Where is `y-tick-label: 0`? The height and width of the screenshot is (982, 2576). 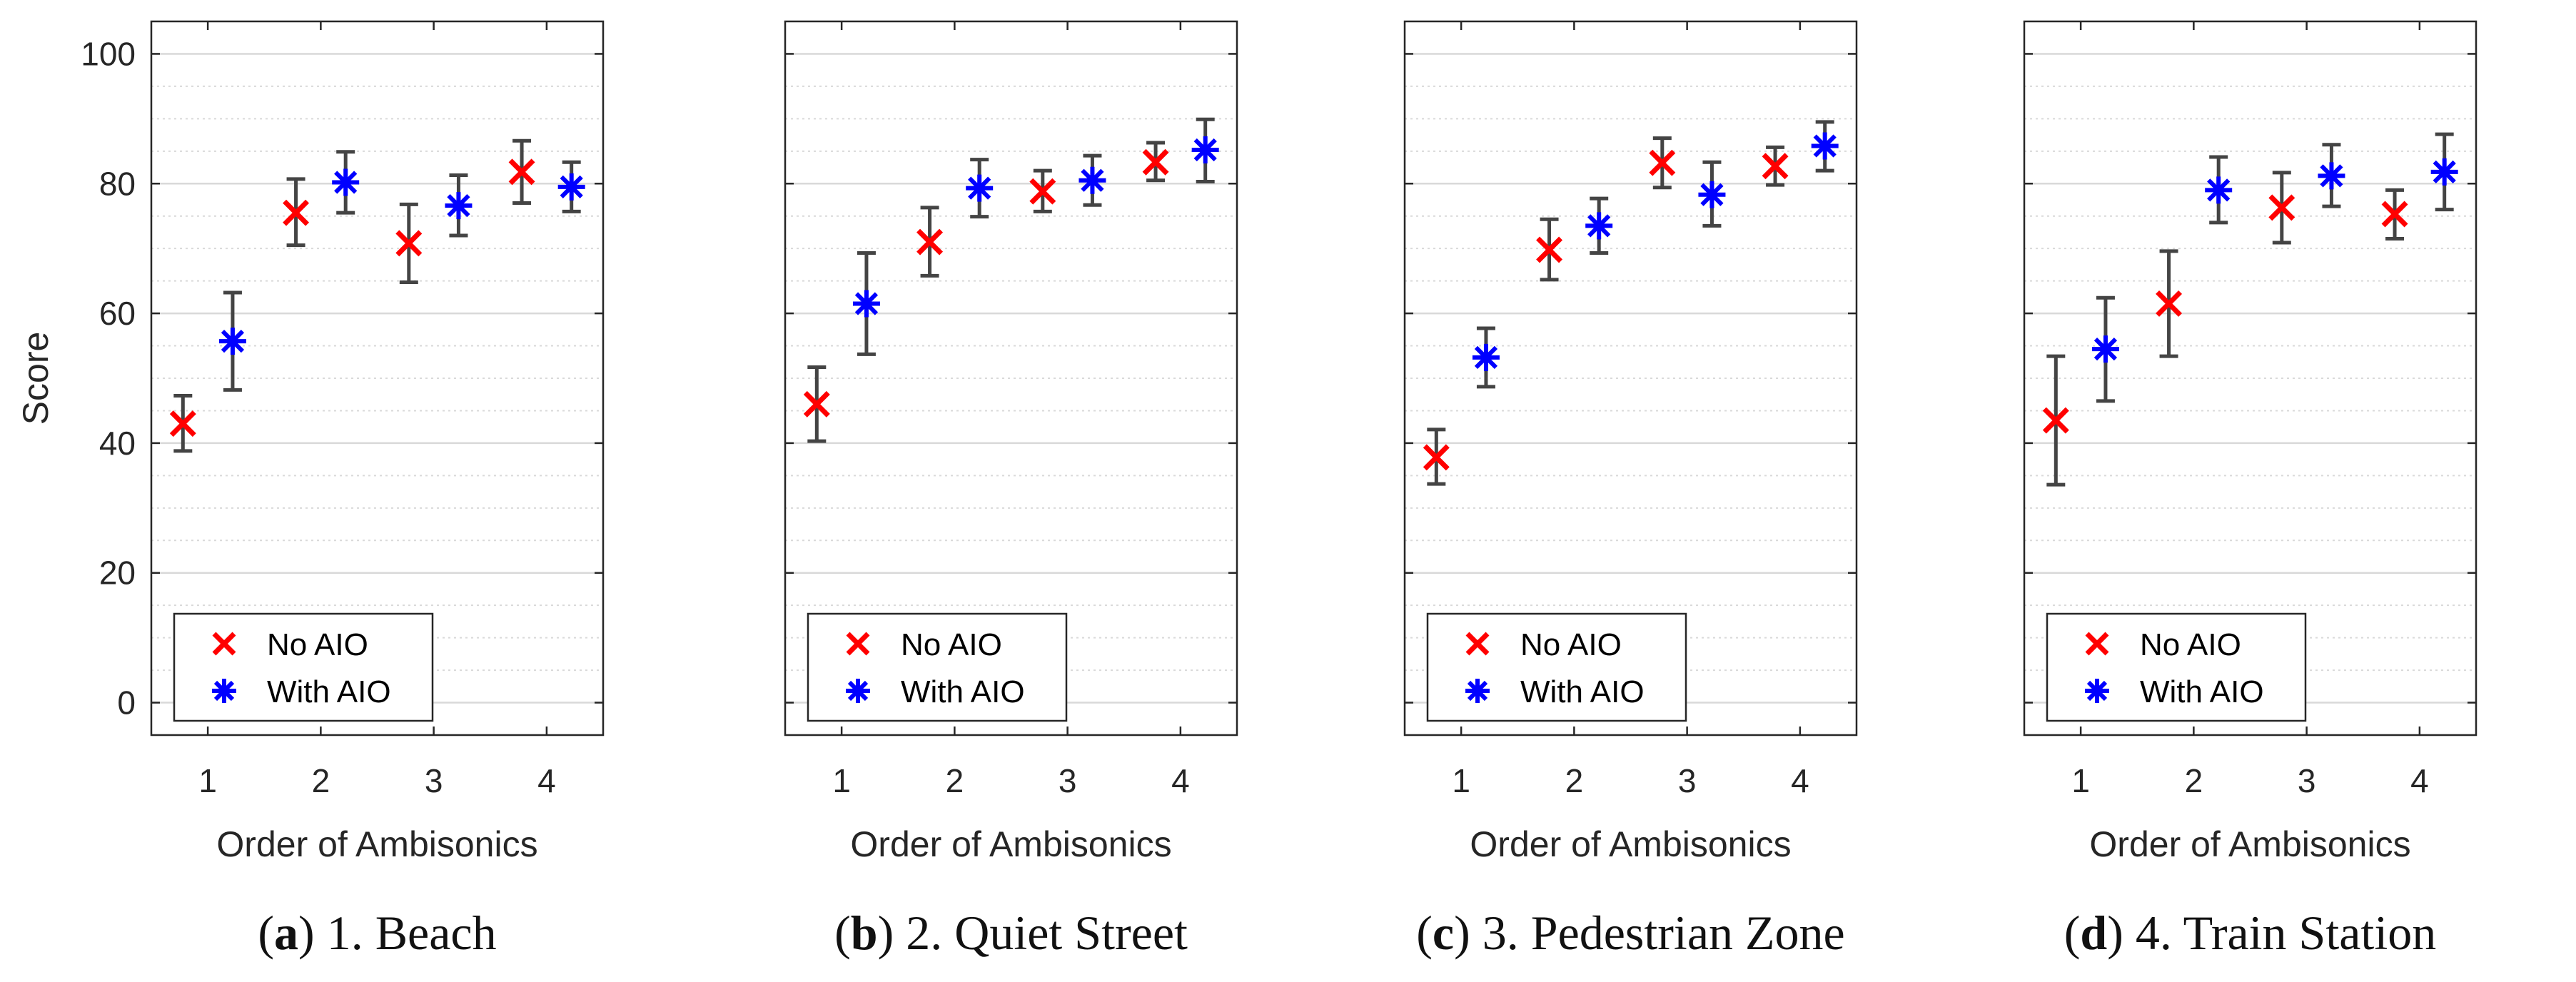 y-tick-label: 0 is located at coordinates (126, 703).